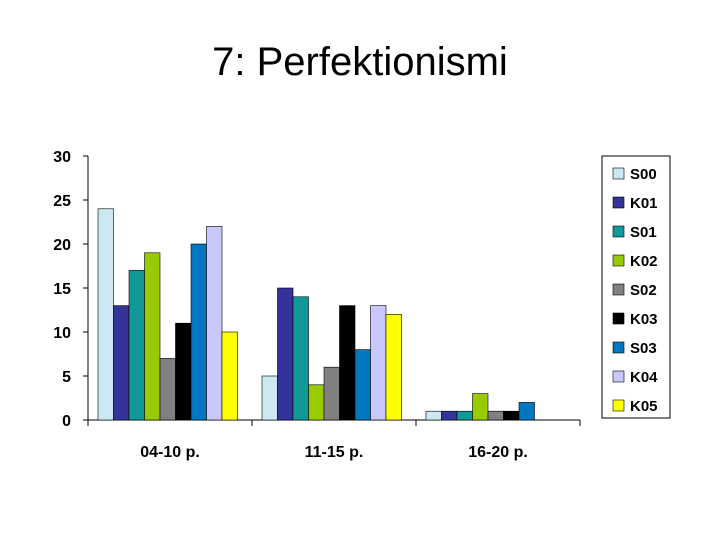  Describe the element at coordinates (618, 289) in the screenshot. I see `legend-swatch-s02` at that location.